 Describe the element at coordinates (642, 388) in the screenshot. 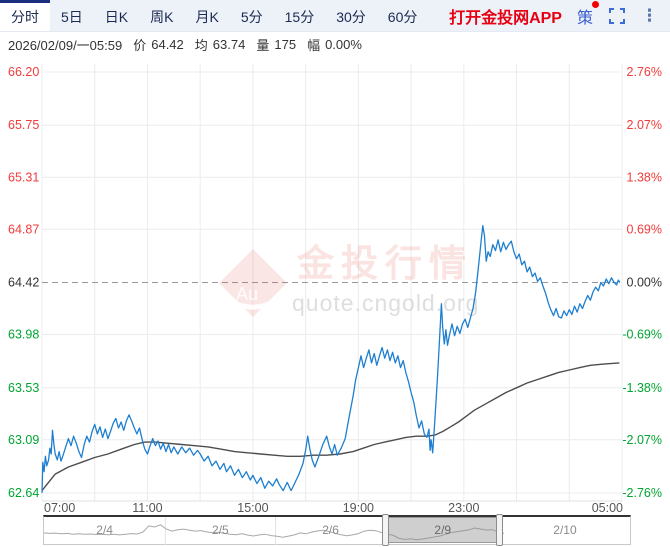

I see `y-axis-right-label: -1.38%` at that location.